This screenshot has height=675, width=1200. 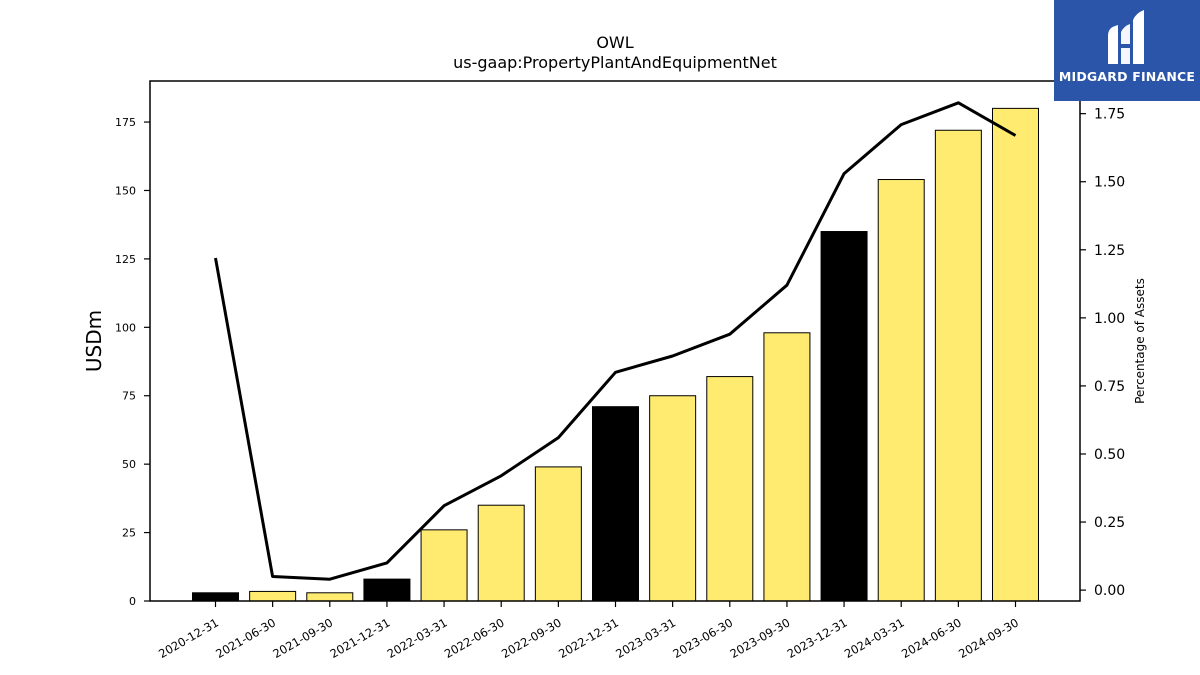 I want to click on logo-mark-icon, so click(x=1126, y=37).